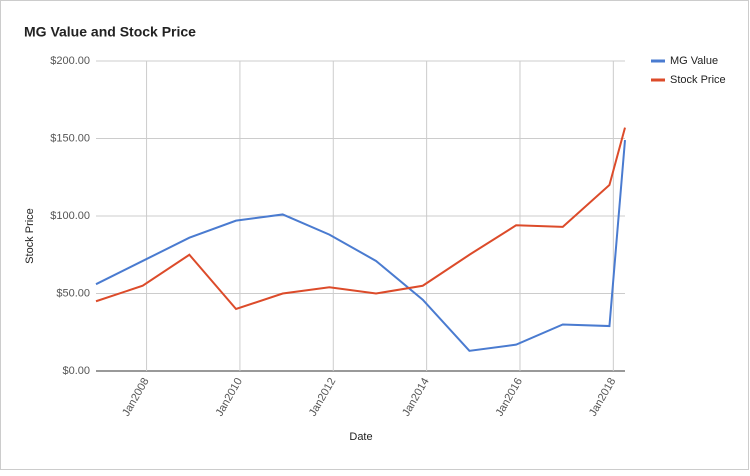 The width and height of the screenshot is (750, 476). Describe the element at coordinates (110, 32) in the screenshot. I see `chart-title: MG Value and Stock Price` at that location.